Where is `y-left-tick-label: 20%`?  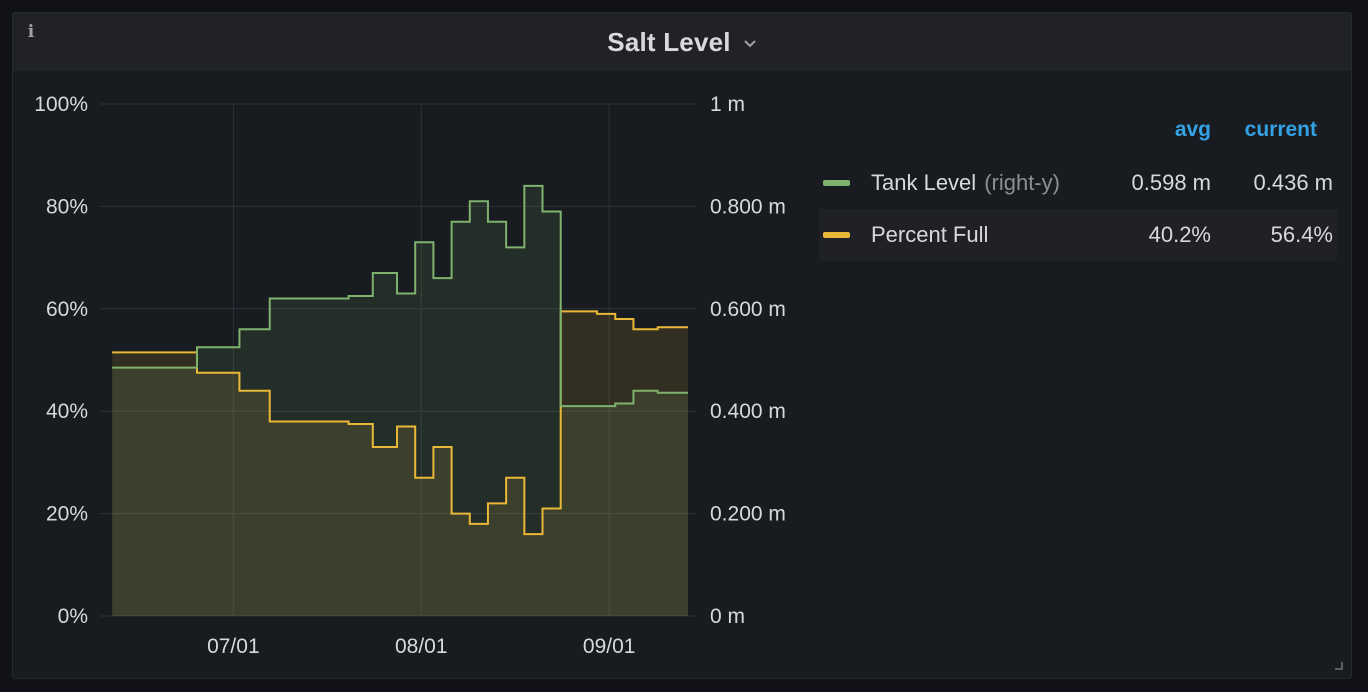
y-left-tick-label: 20% is located at coordinates (67, 514).